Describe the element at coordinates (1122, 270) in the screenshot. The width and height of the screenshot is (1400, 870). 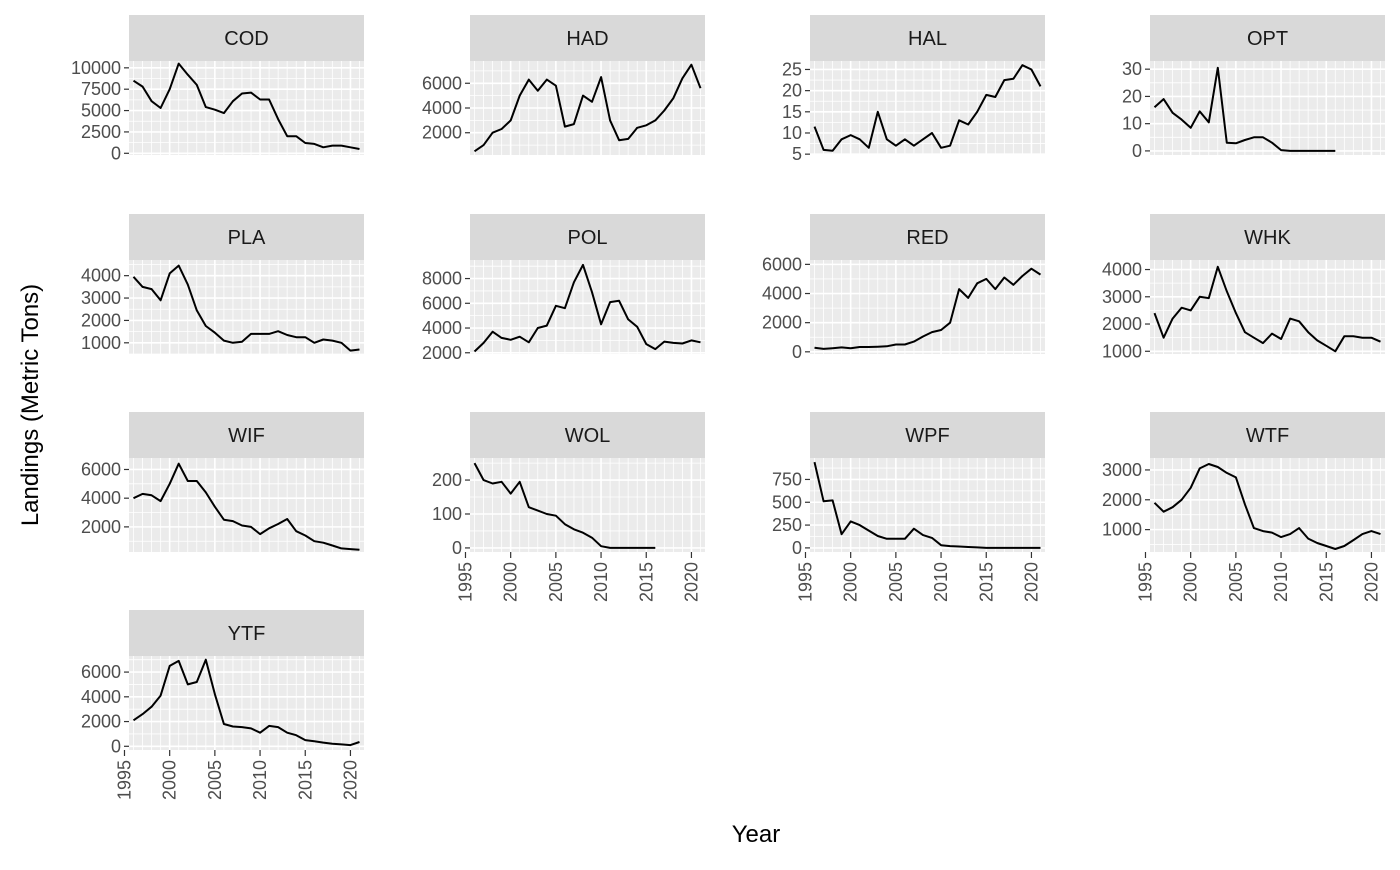
I see `y-tick-label-whk: 4000` at that location.